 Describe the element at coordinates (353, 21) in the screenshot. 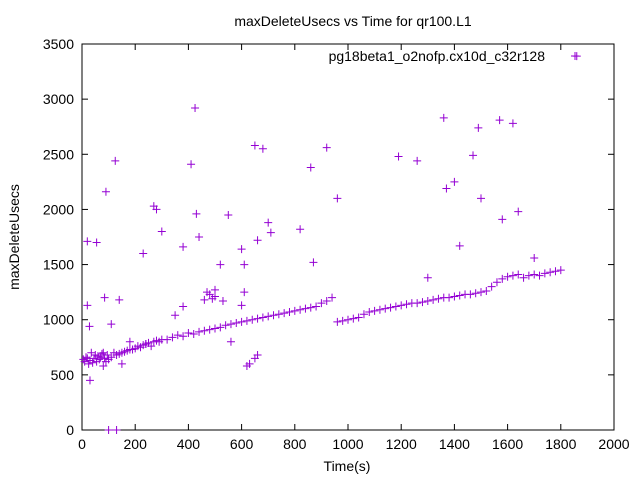

I see `chart-title: maxDeleteUsecs vs Time for qr100.L1` at that location.